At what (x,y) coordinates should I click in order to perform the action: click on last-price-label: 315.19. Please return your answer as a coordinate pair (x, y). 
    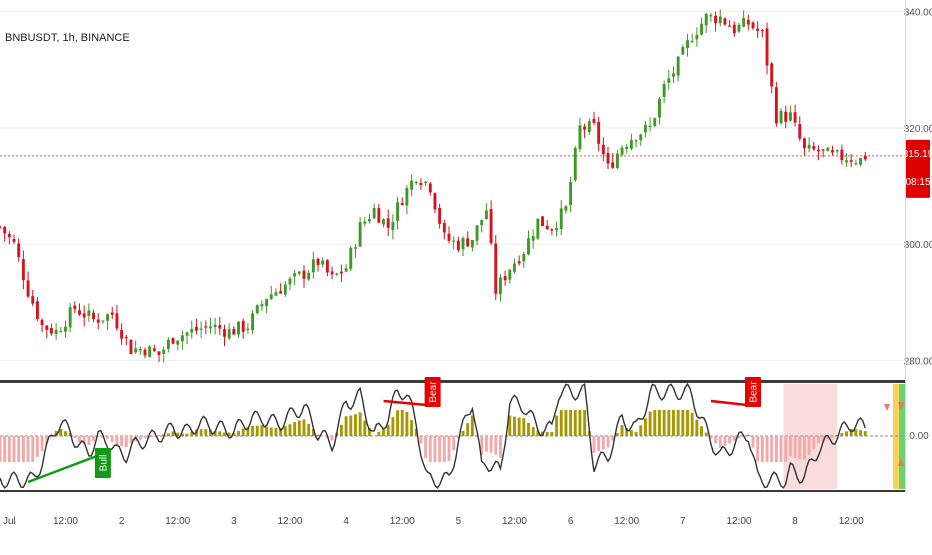
    Looking at the image, I should click on (917, 154).